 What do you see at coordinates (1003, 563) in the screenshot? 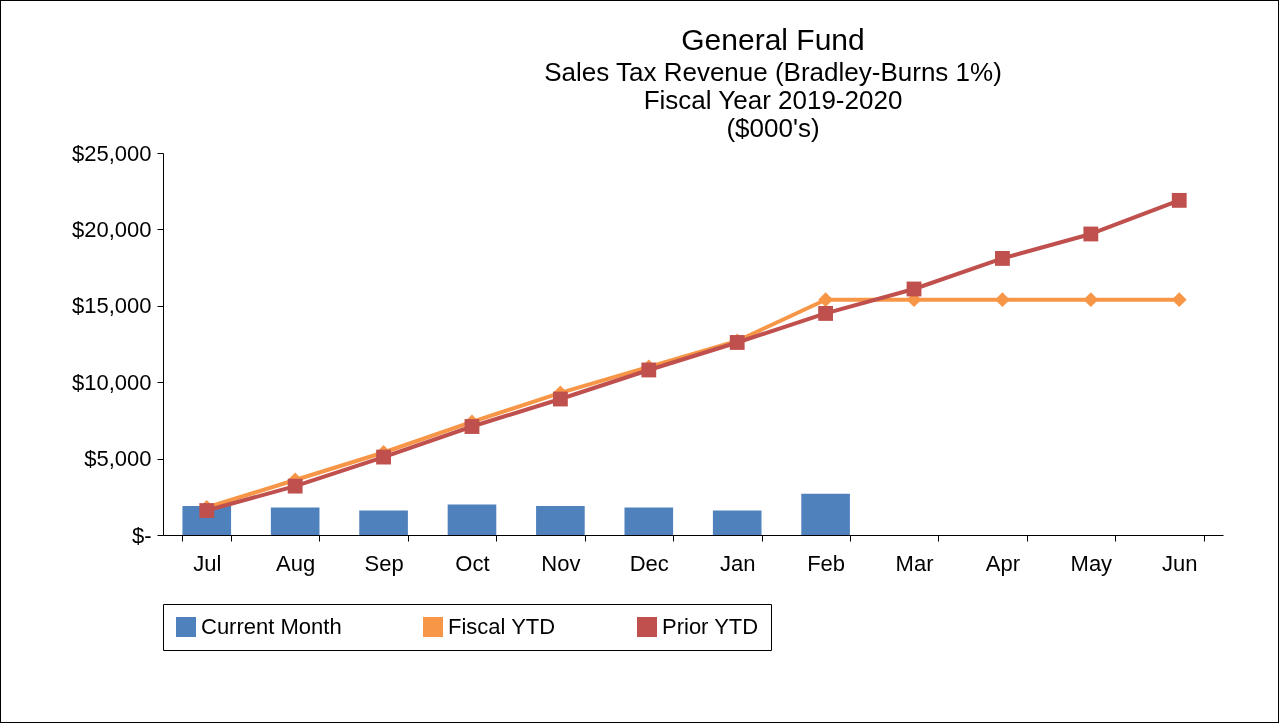
I see `x-tick-label: Apr` at bounding box center [1003, 563].